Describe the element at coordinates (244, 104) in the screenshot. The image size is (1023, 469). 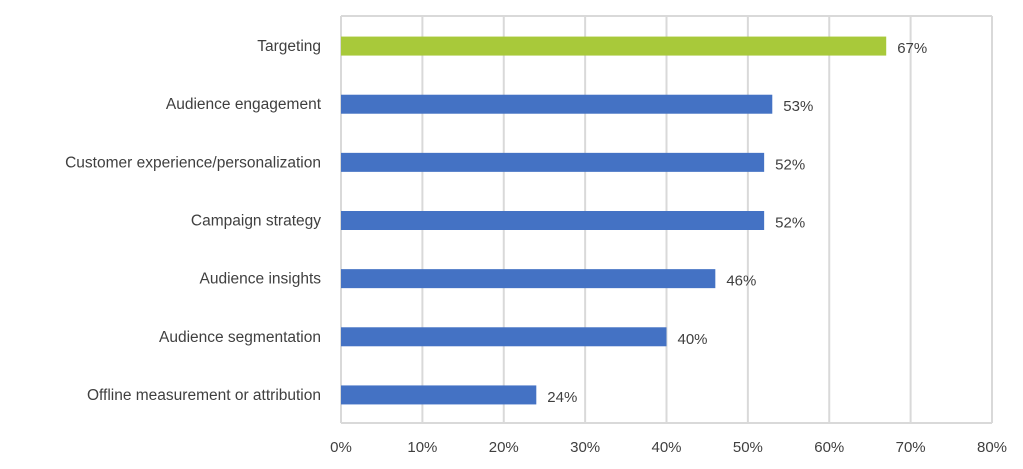
I see `category-label: Audience engagement` at that location.